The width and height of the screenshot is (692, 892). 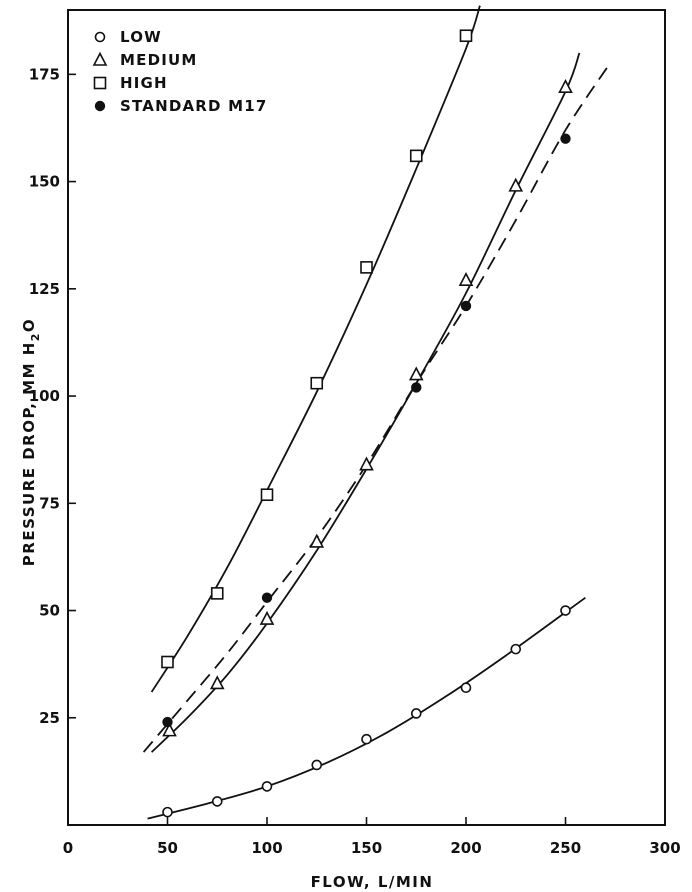 What do you see at coordinates (100, 58) in the screenshot?
I see `legend-marker-medium` at bounding box center [100, 58].